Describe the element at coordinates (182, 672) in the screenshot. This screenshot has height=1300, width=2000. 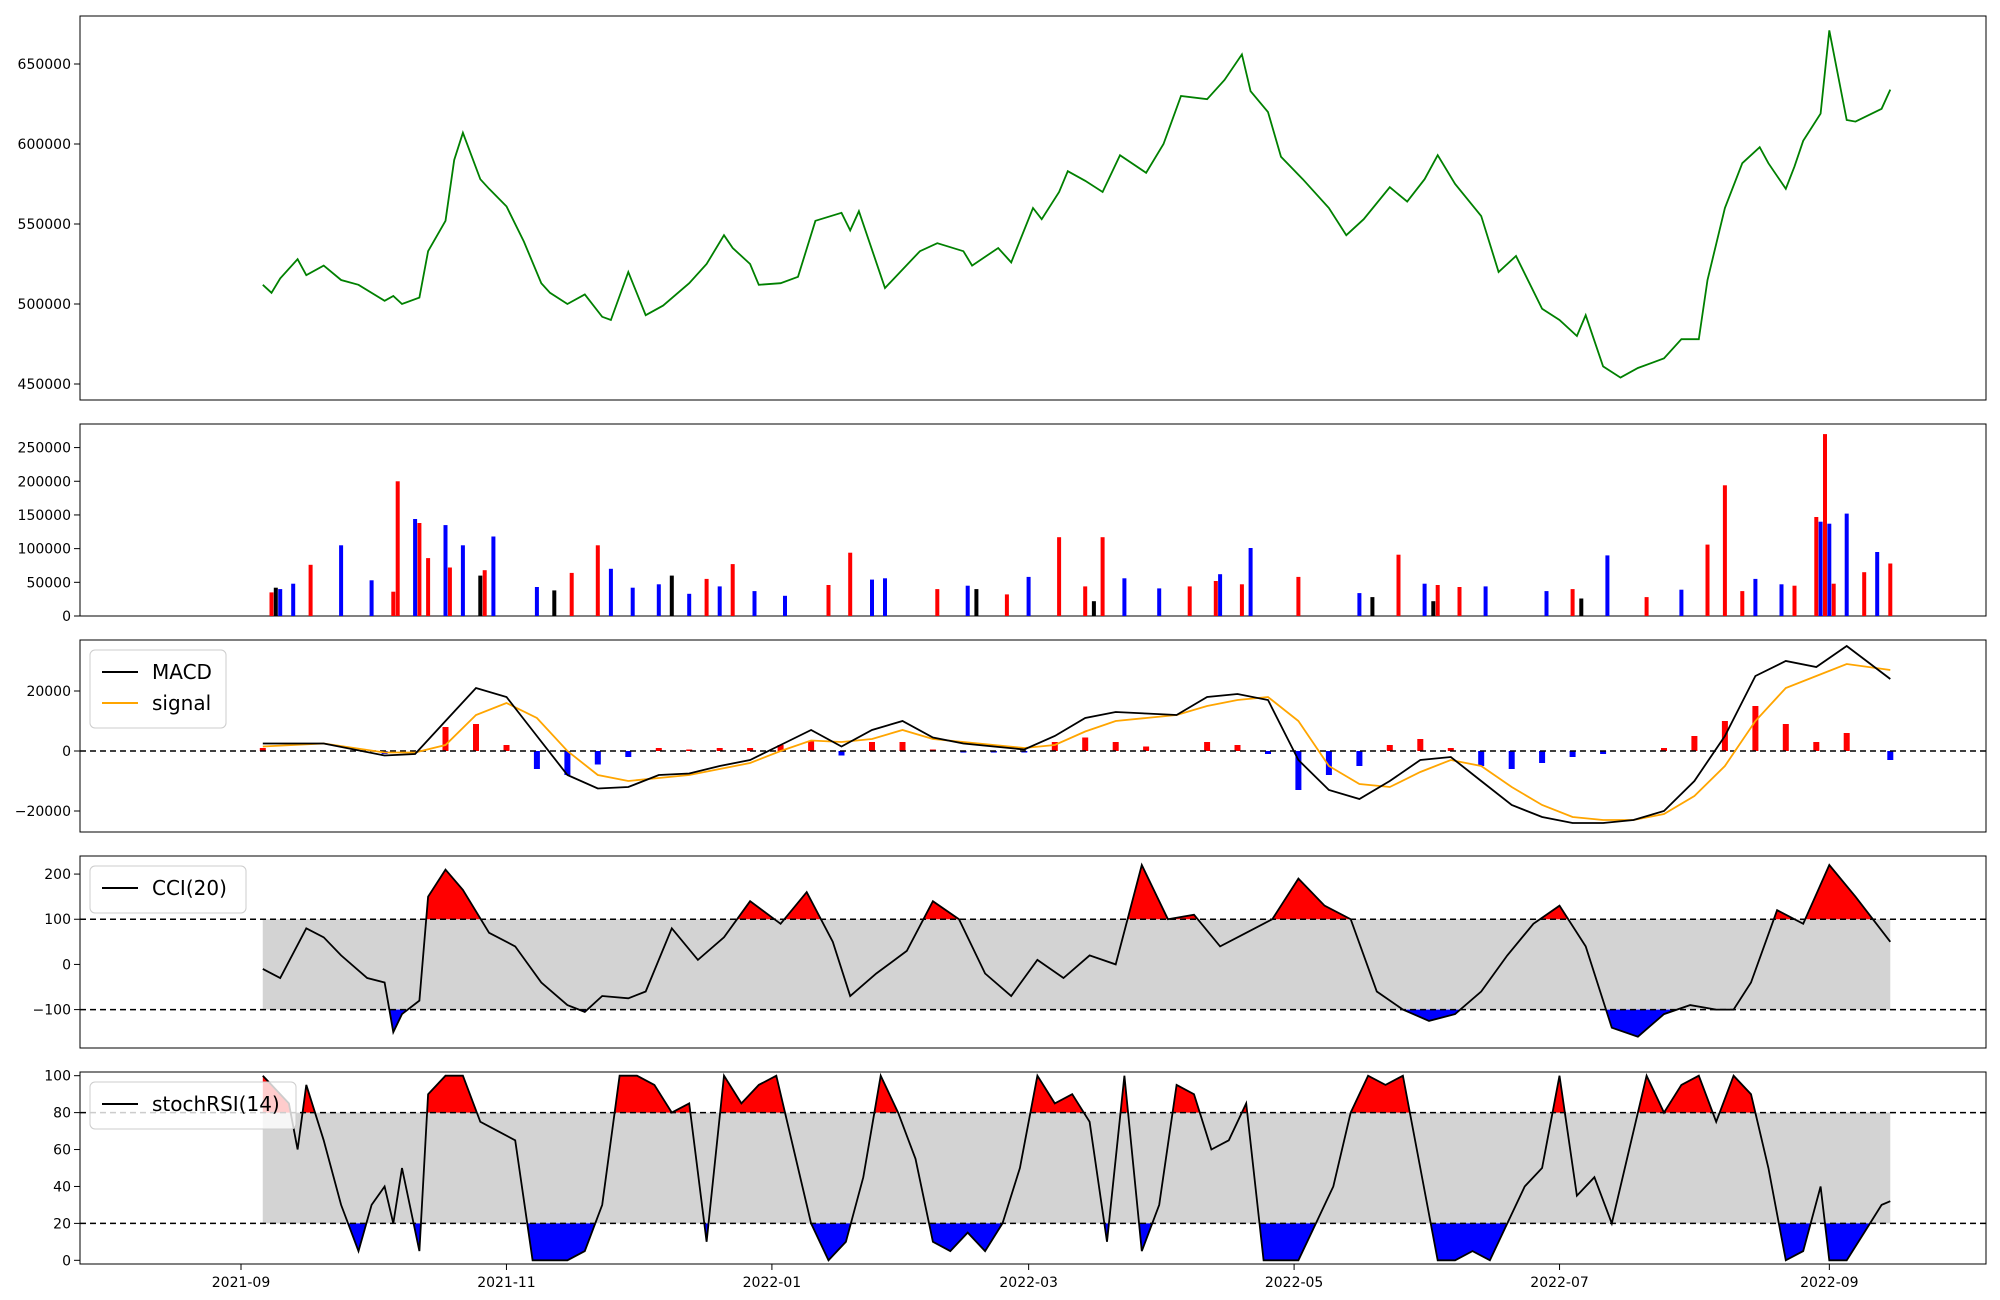
I see `macd-legend-label: MACD` at that location.